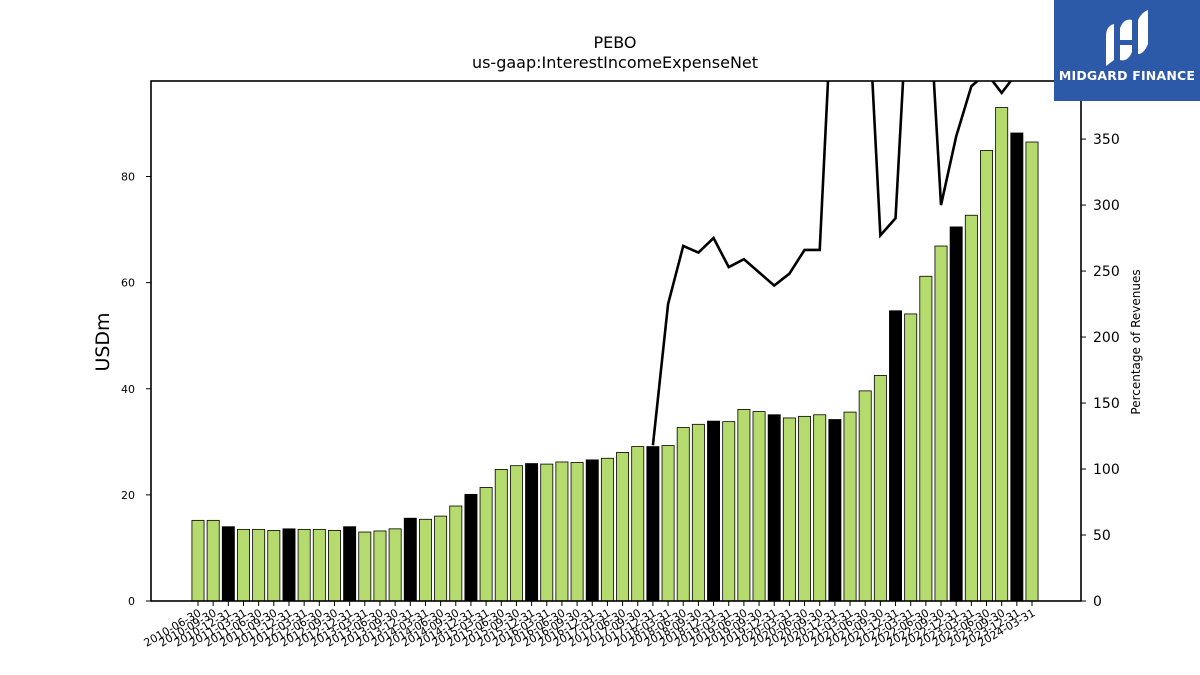 This screenshot has width=1200, height=675. Describe the element at coordinates (1106, 140) in the screenshot. I see `y2-tick-label: 350` at that location.